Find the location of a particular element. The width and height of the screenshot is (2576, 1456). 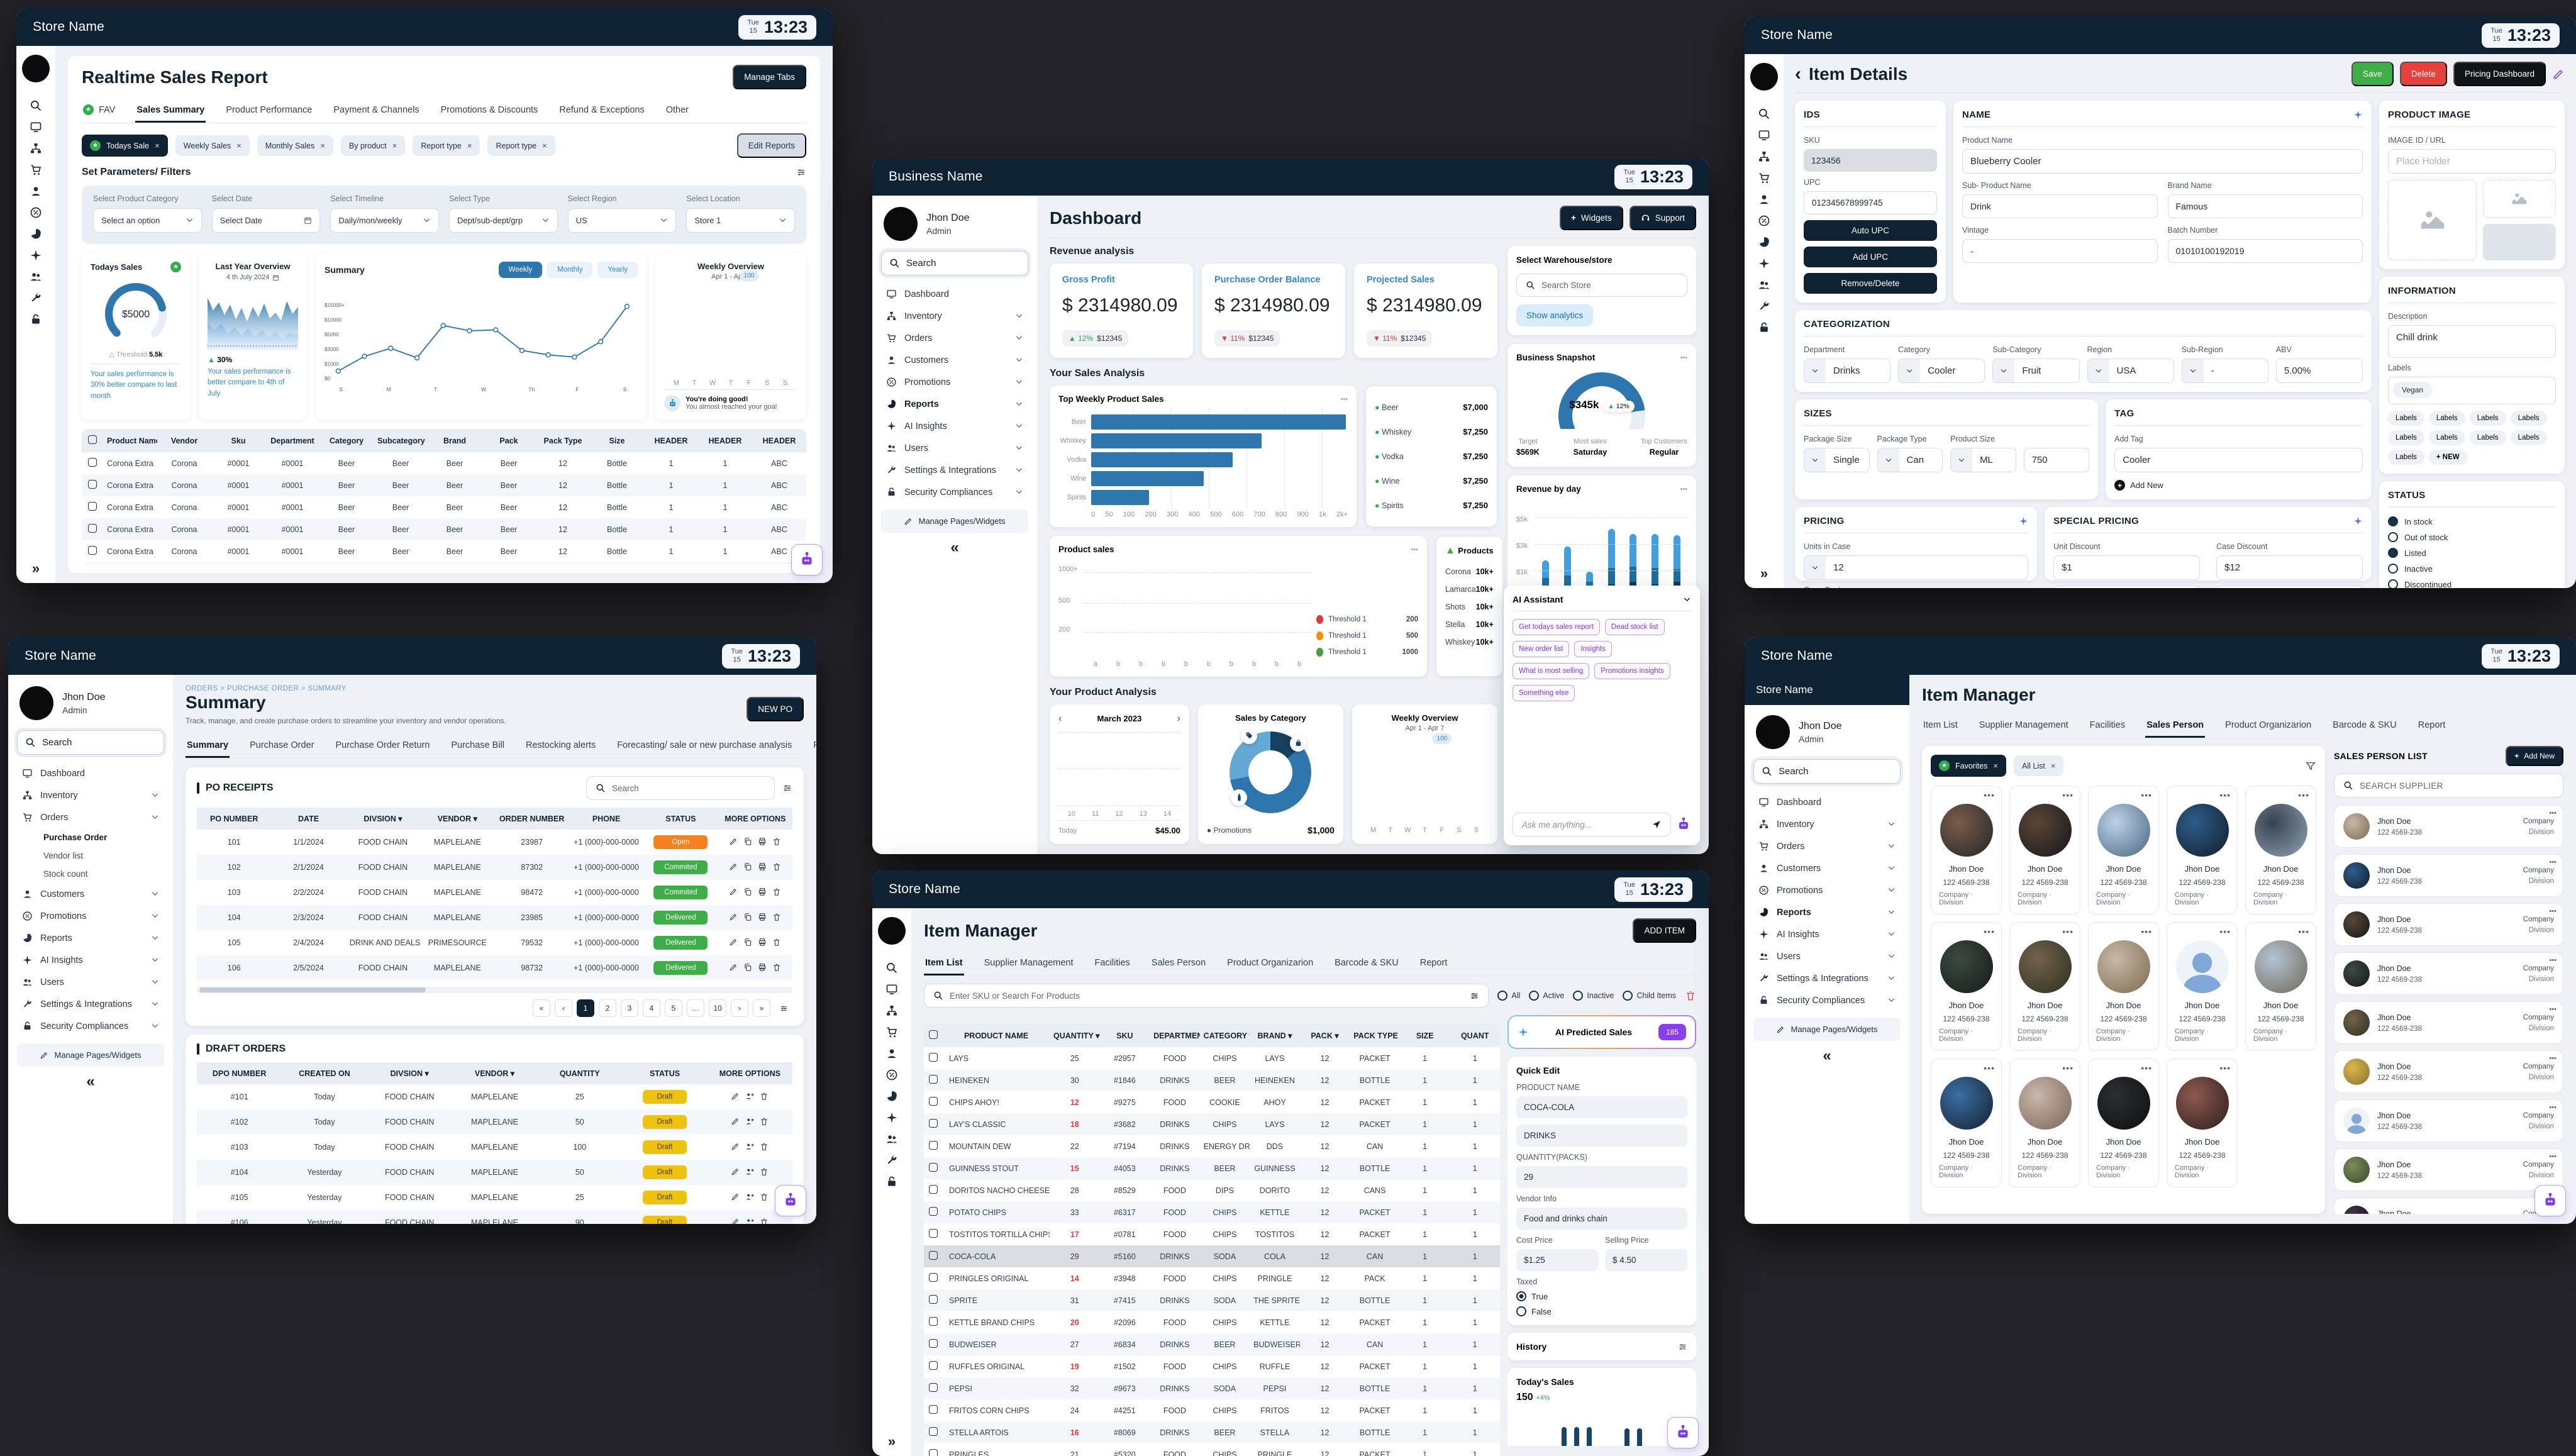

tab-product-performance: Product Performance is located at coordinates (269, 109).